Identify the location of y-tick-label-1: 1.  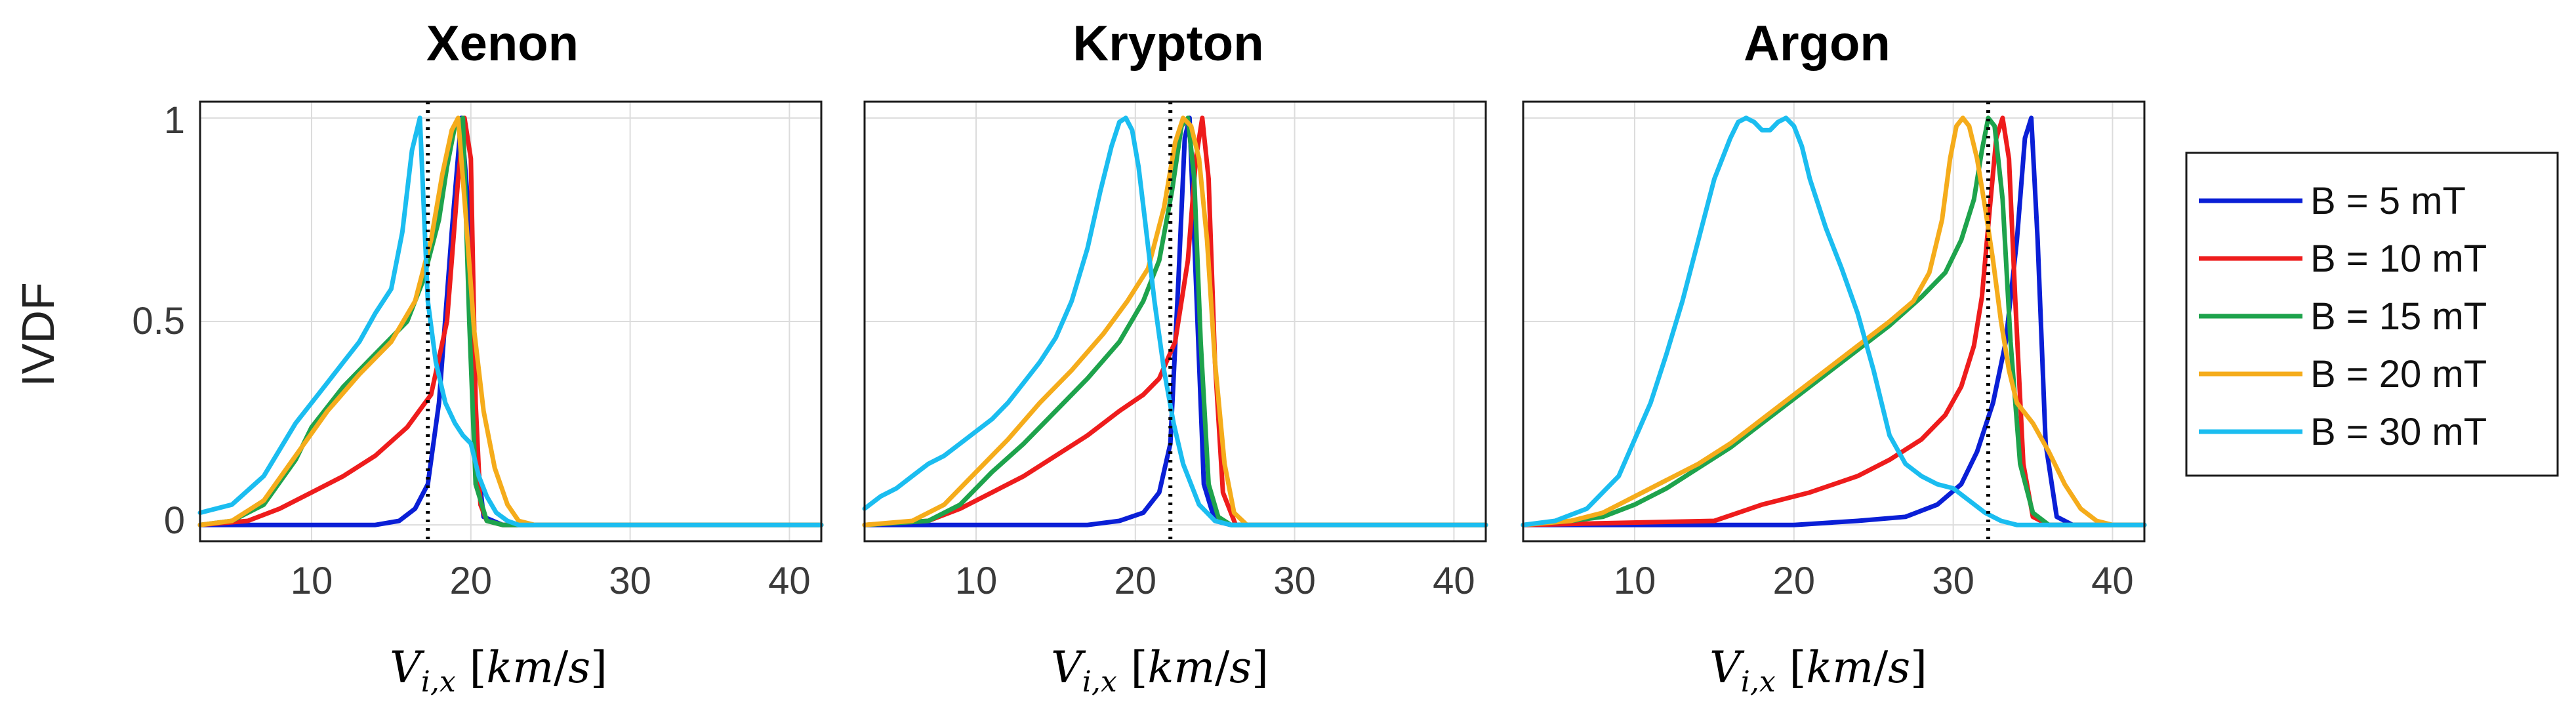
(174, 121).